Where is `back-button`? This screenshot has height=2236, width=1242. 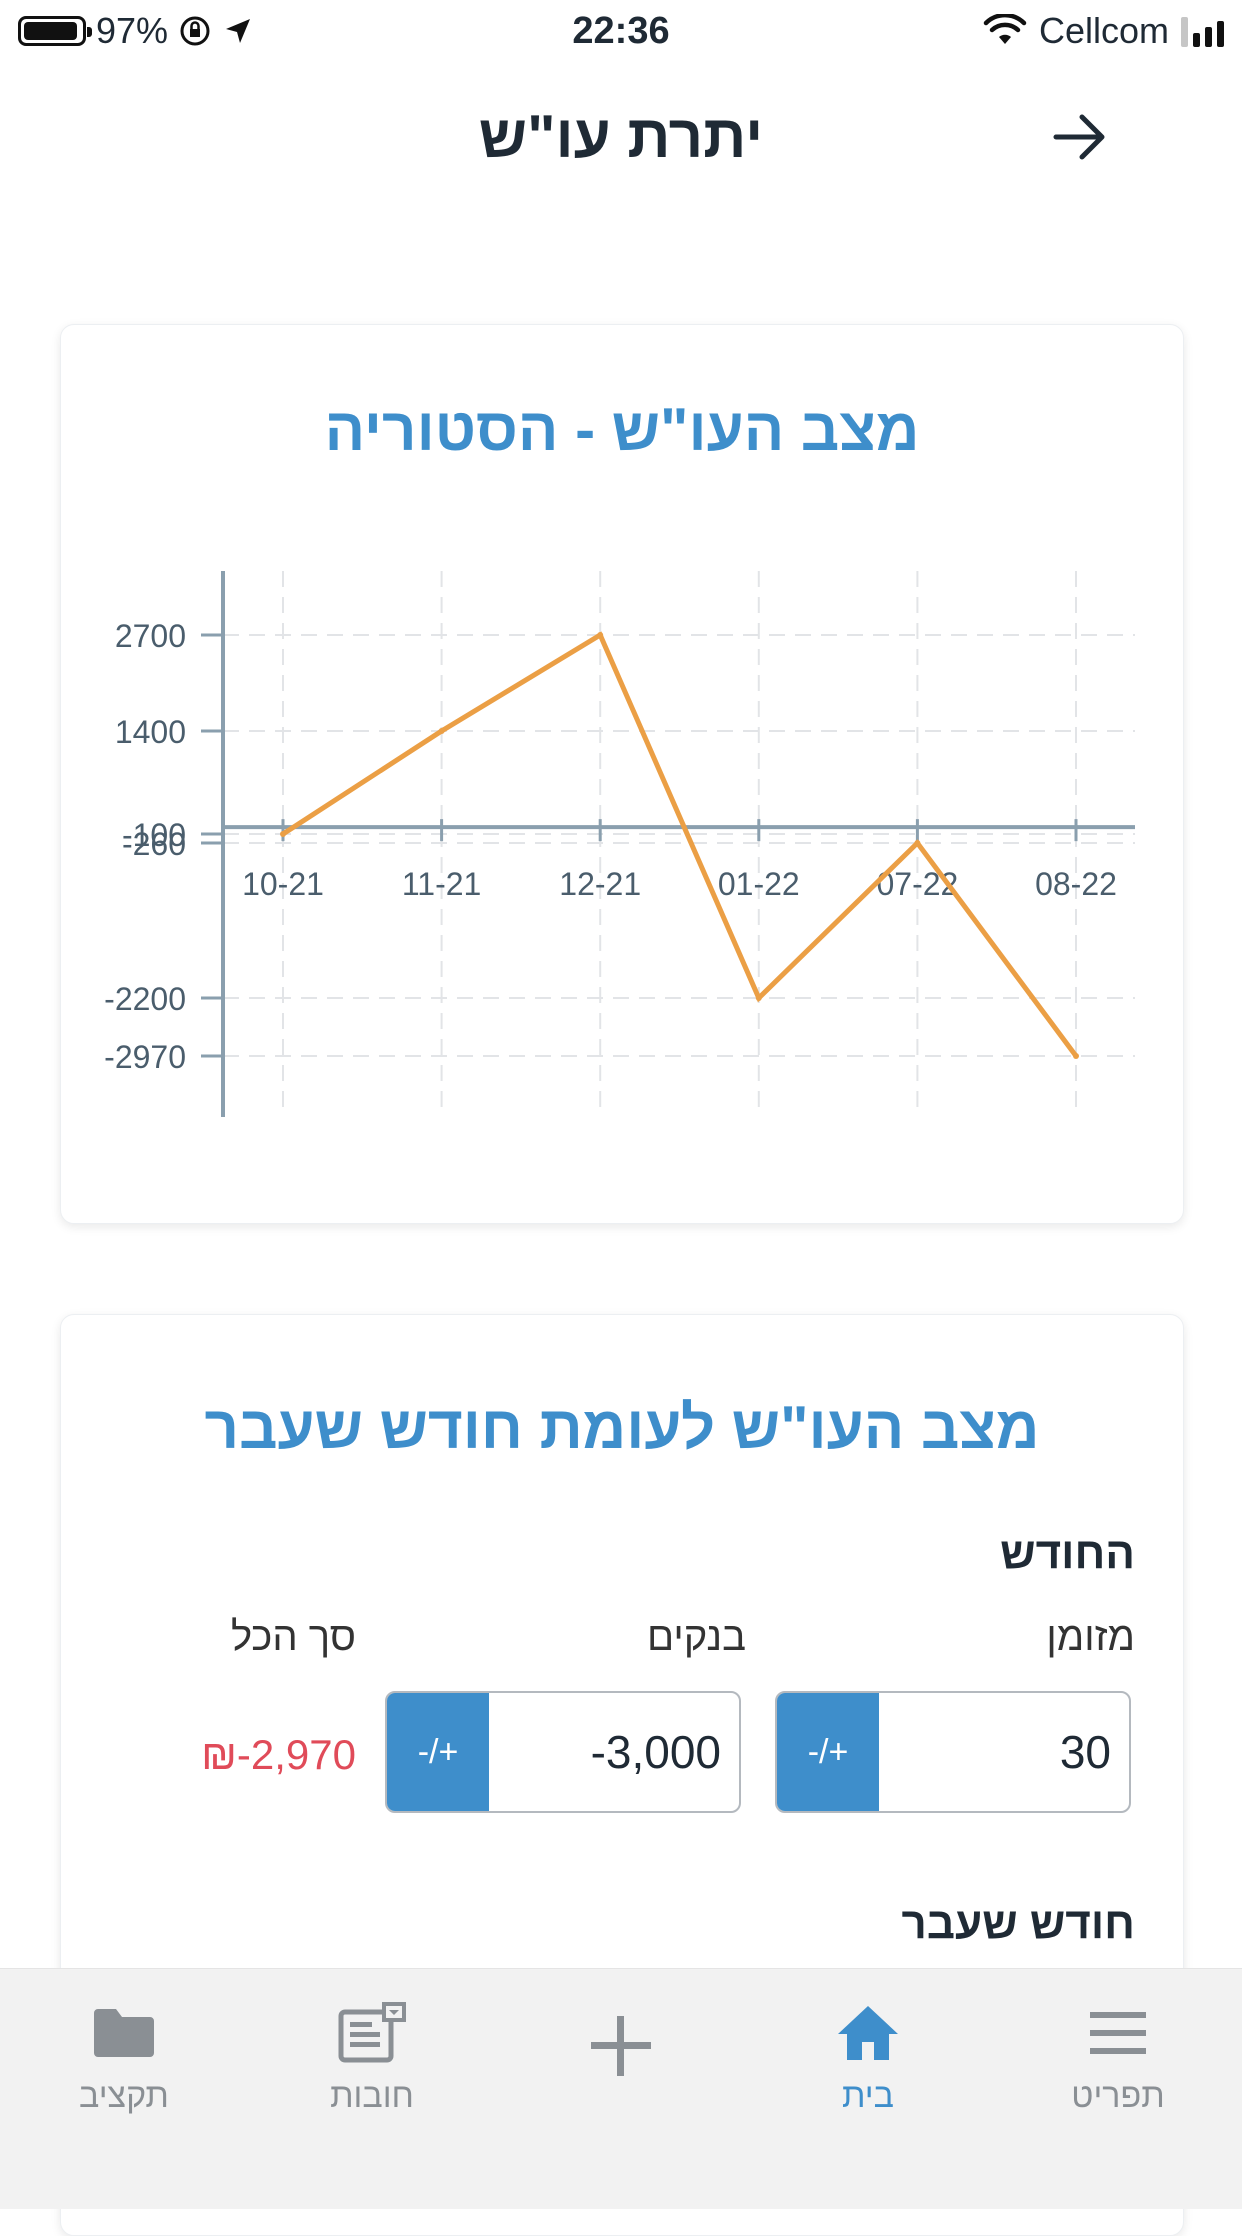 back-button is located at coordinates (1080, 137).